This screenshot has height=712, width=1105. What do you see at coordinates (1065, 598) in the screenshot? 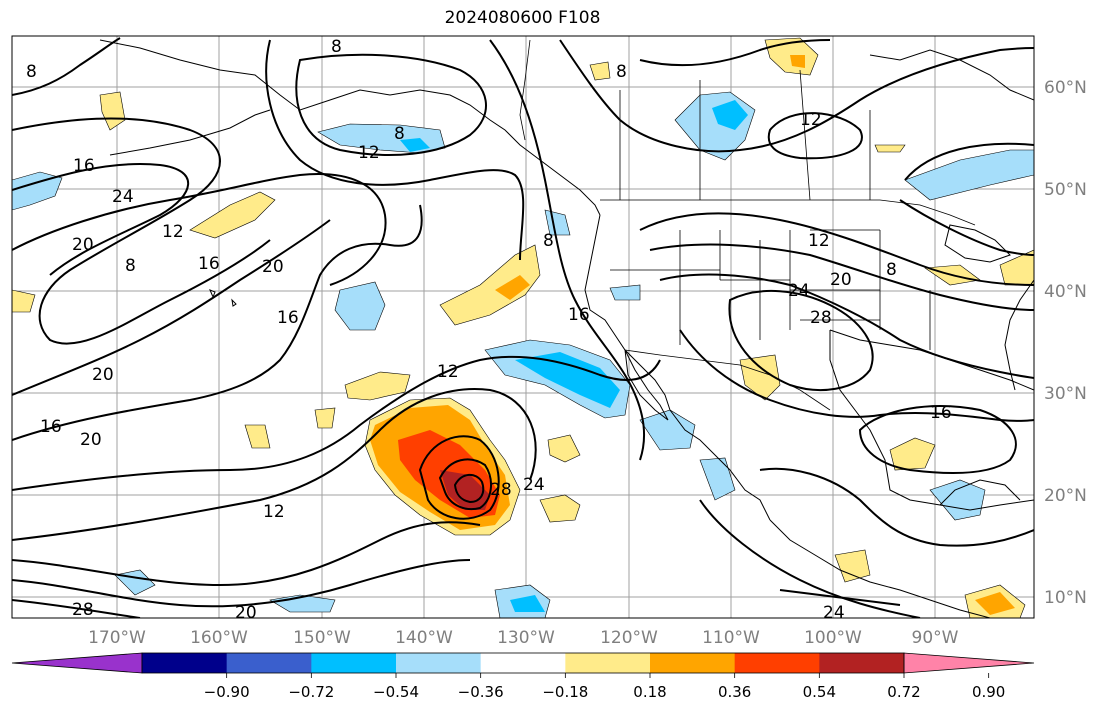
I see `latitude-label: 10°N` at bounding box center [1065, 598].